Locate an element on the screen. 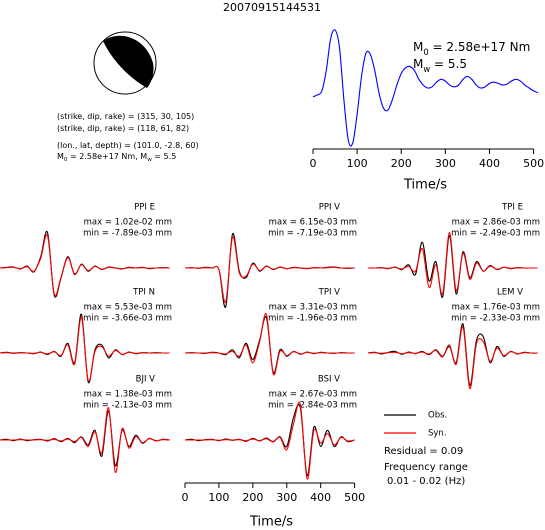  station-label: TPI V is located at coordinates (329, 293).